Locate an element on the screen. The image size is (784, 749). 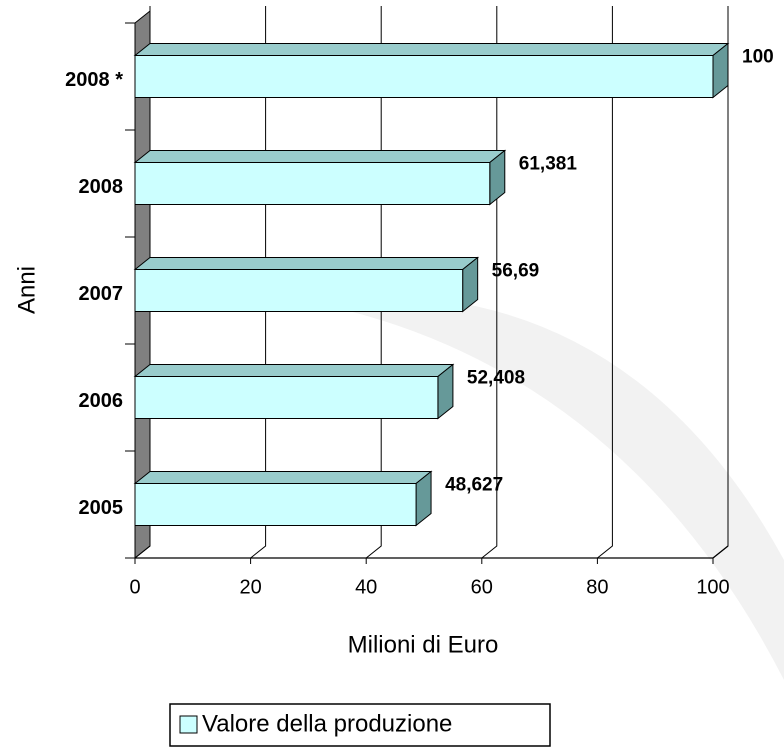
y-tick-label: 2006 is located at coordinates (101, 401).